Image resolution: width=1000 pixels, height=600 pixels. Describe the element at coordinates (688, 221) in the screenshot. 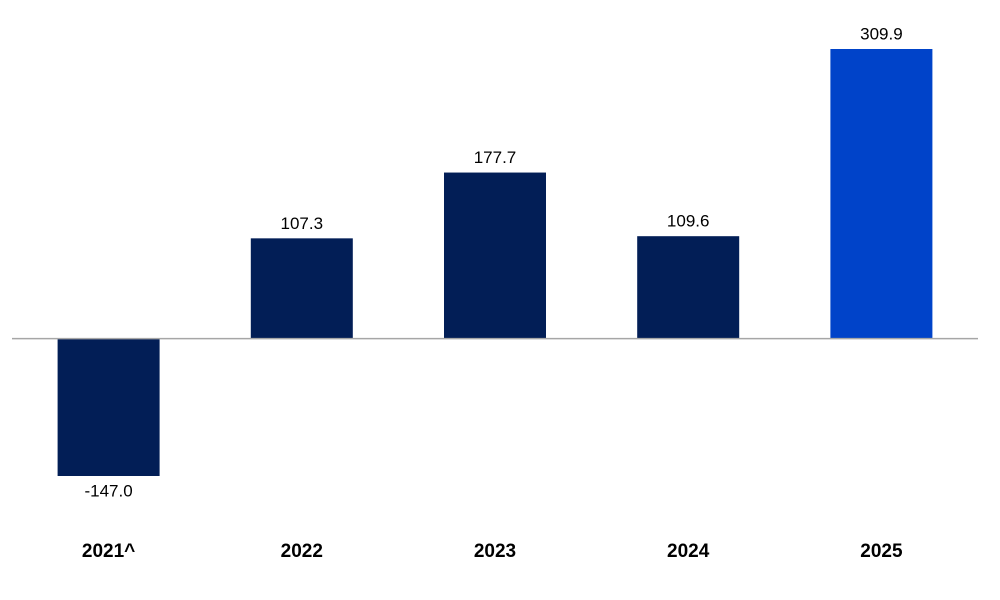

I see `value-label: 109.6` at that location.